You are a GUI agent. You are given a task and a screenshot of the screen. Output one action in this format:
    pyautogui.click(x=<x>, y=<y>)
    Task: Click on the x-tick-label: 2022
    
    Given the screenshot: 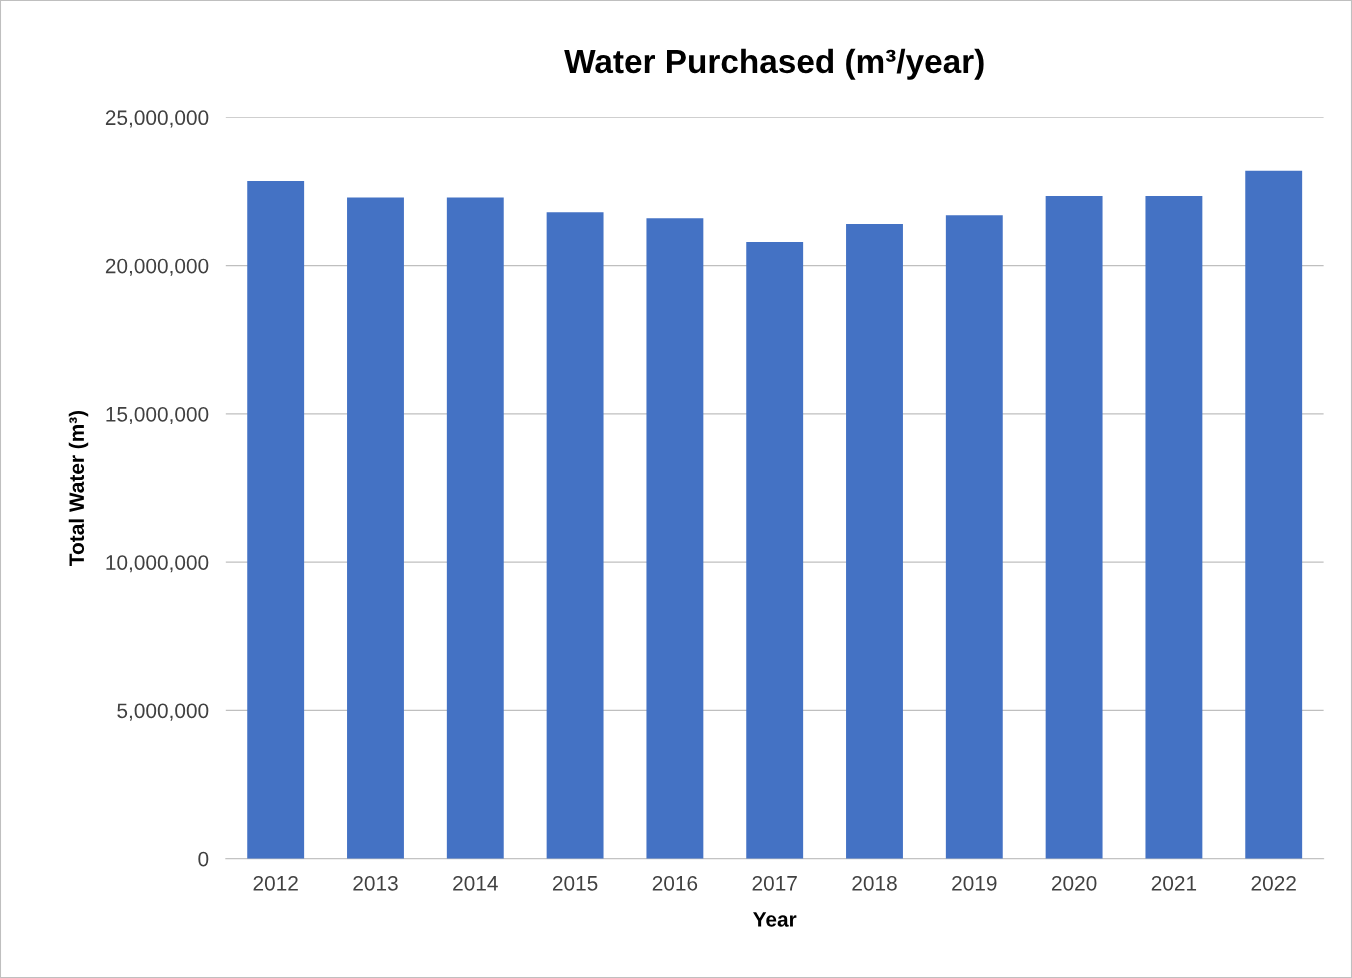 What is the action you would take?
    pyautogui.click(x=1273, y=883)
    